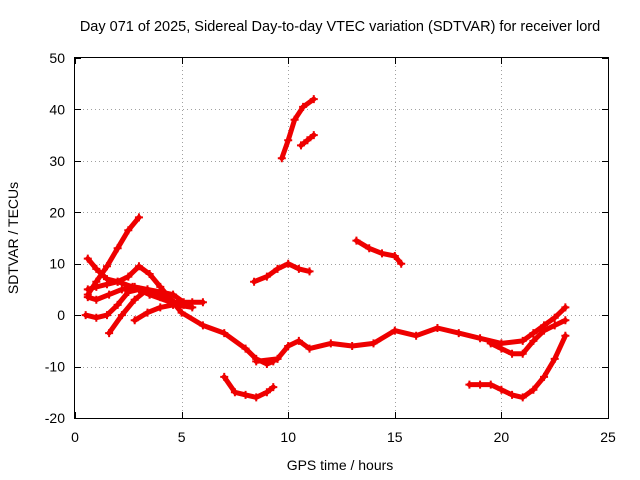 This screenshot has width=640, height=480. Describe the element at coordinates (182, 437) in the screenshot. I see `x-tick-label: 5` at that location.